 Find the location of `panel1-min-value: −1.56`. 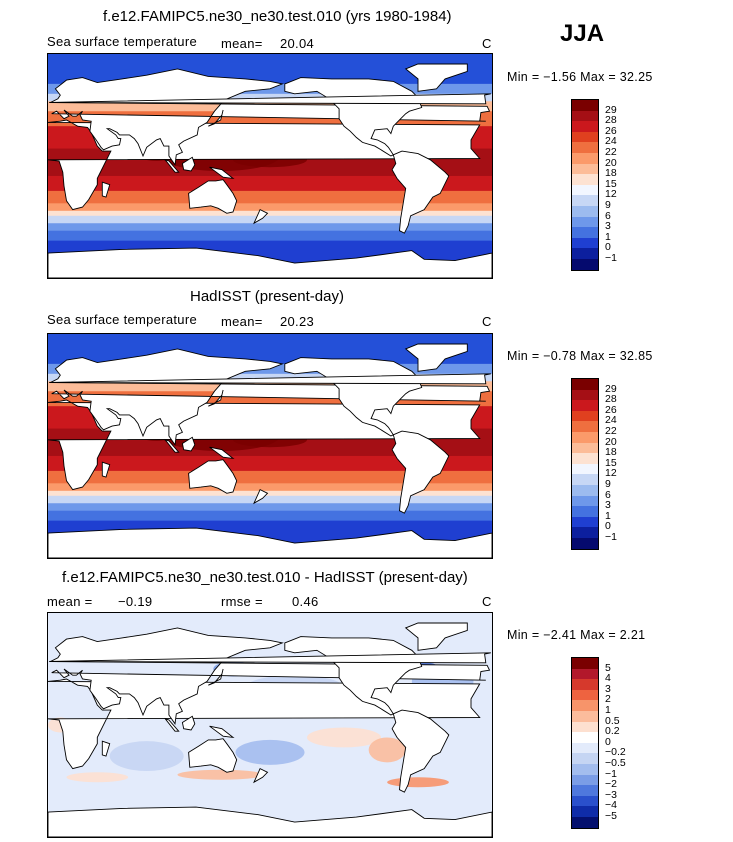

panel1-min-value: −1.56 is located at coordinates (560, 77).